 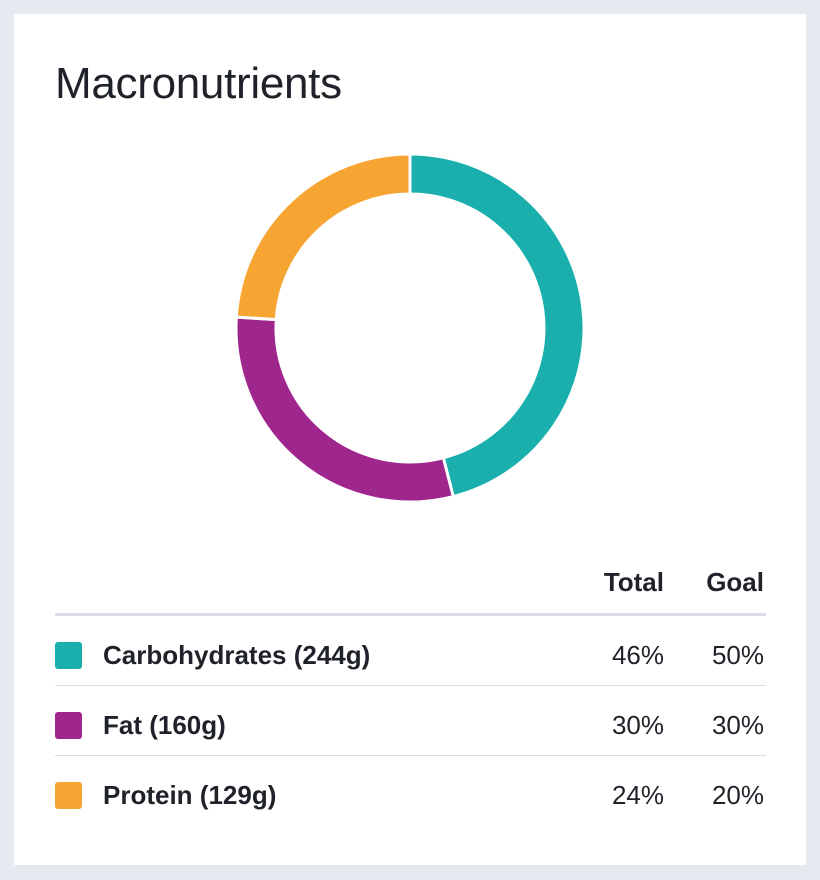 What do you see at coordinates (737, 655) in the screenshot?
I see `carbohydrates-goal: 50%` at bounding box center [737, 655].